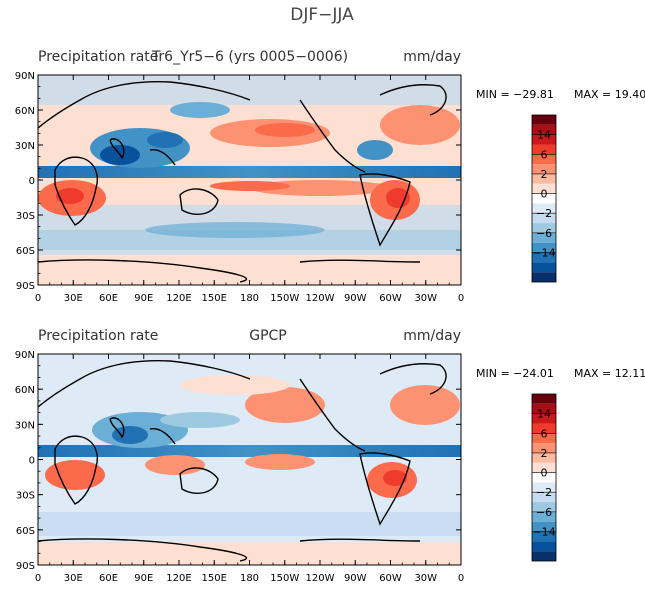 The image size is (645, 592). Describe the element at coordinates (432, 57) in the screenshot. I see `panel-units: mm/day` at that location.